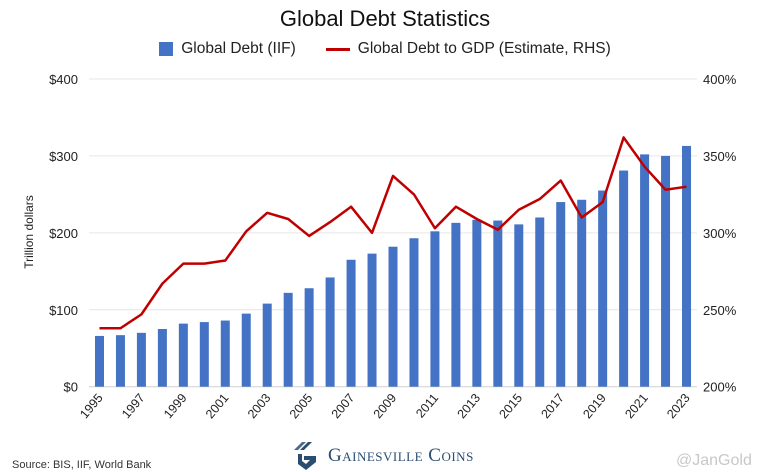 Image resolution: width=770 pixels, height=472 pixels. Describe the element at coordinates (81, 465) in the screenshot. I see `source-note: Source: BIS, IIF, World Bank` at that location.